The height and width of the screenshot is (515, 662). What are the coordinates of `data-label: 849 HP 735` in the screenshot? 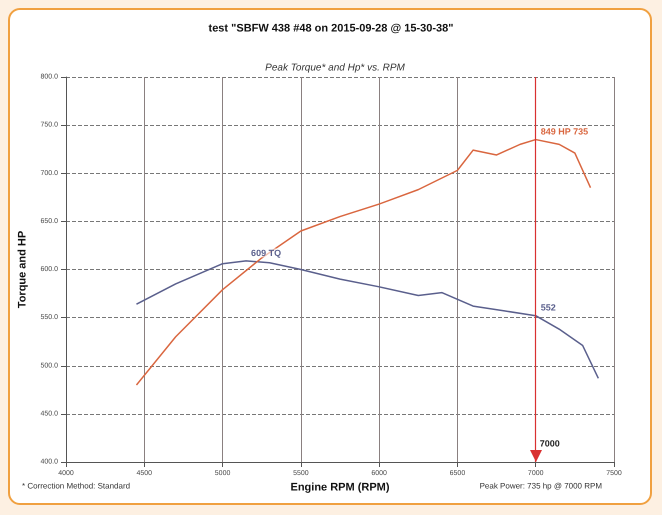 It's located at (564, 131).